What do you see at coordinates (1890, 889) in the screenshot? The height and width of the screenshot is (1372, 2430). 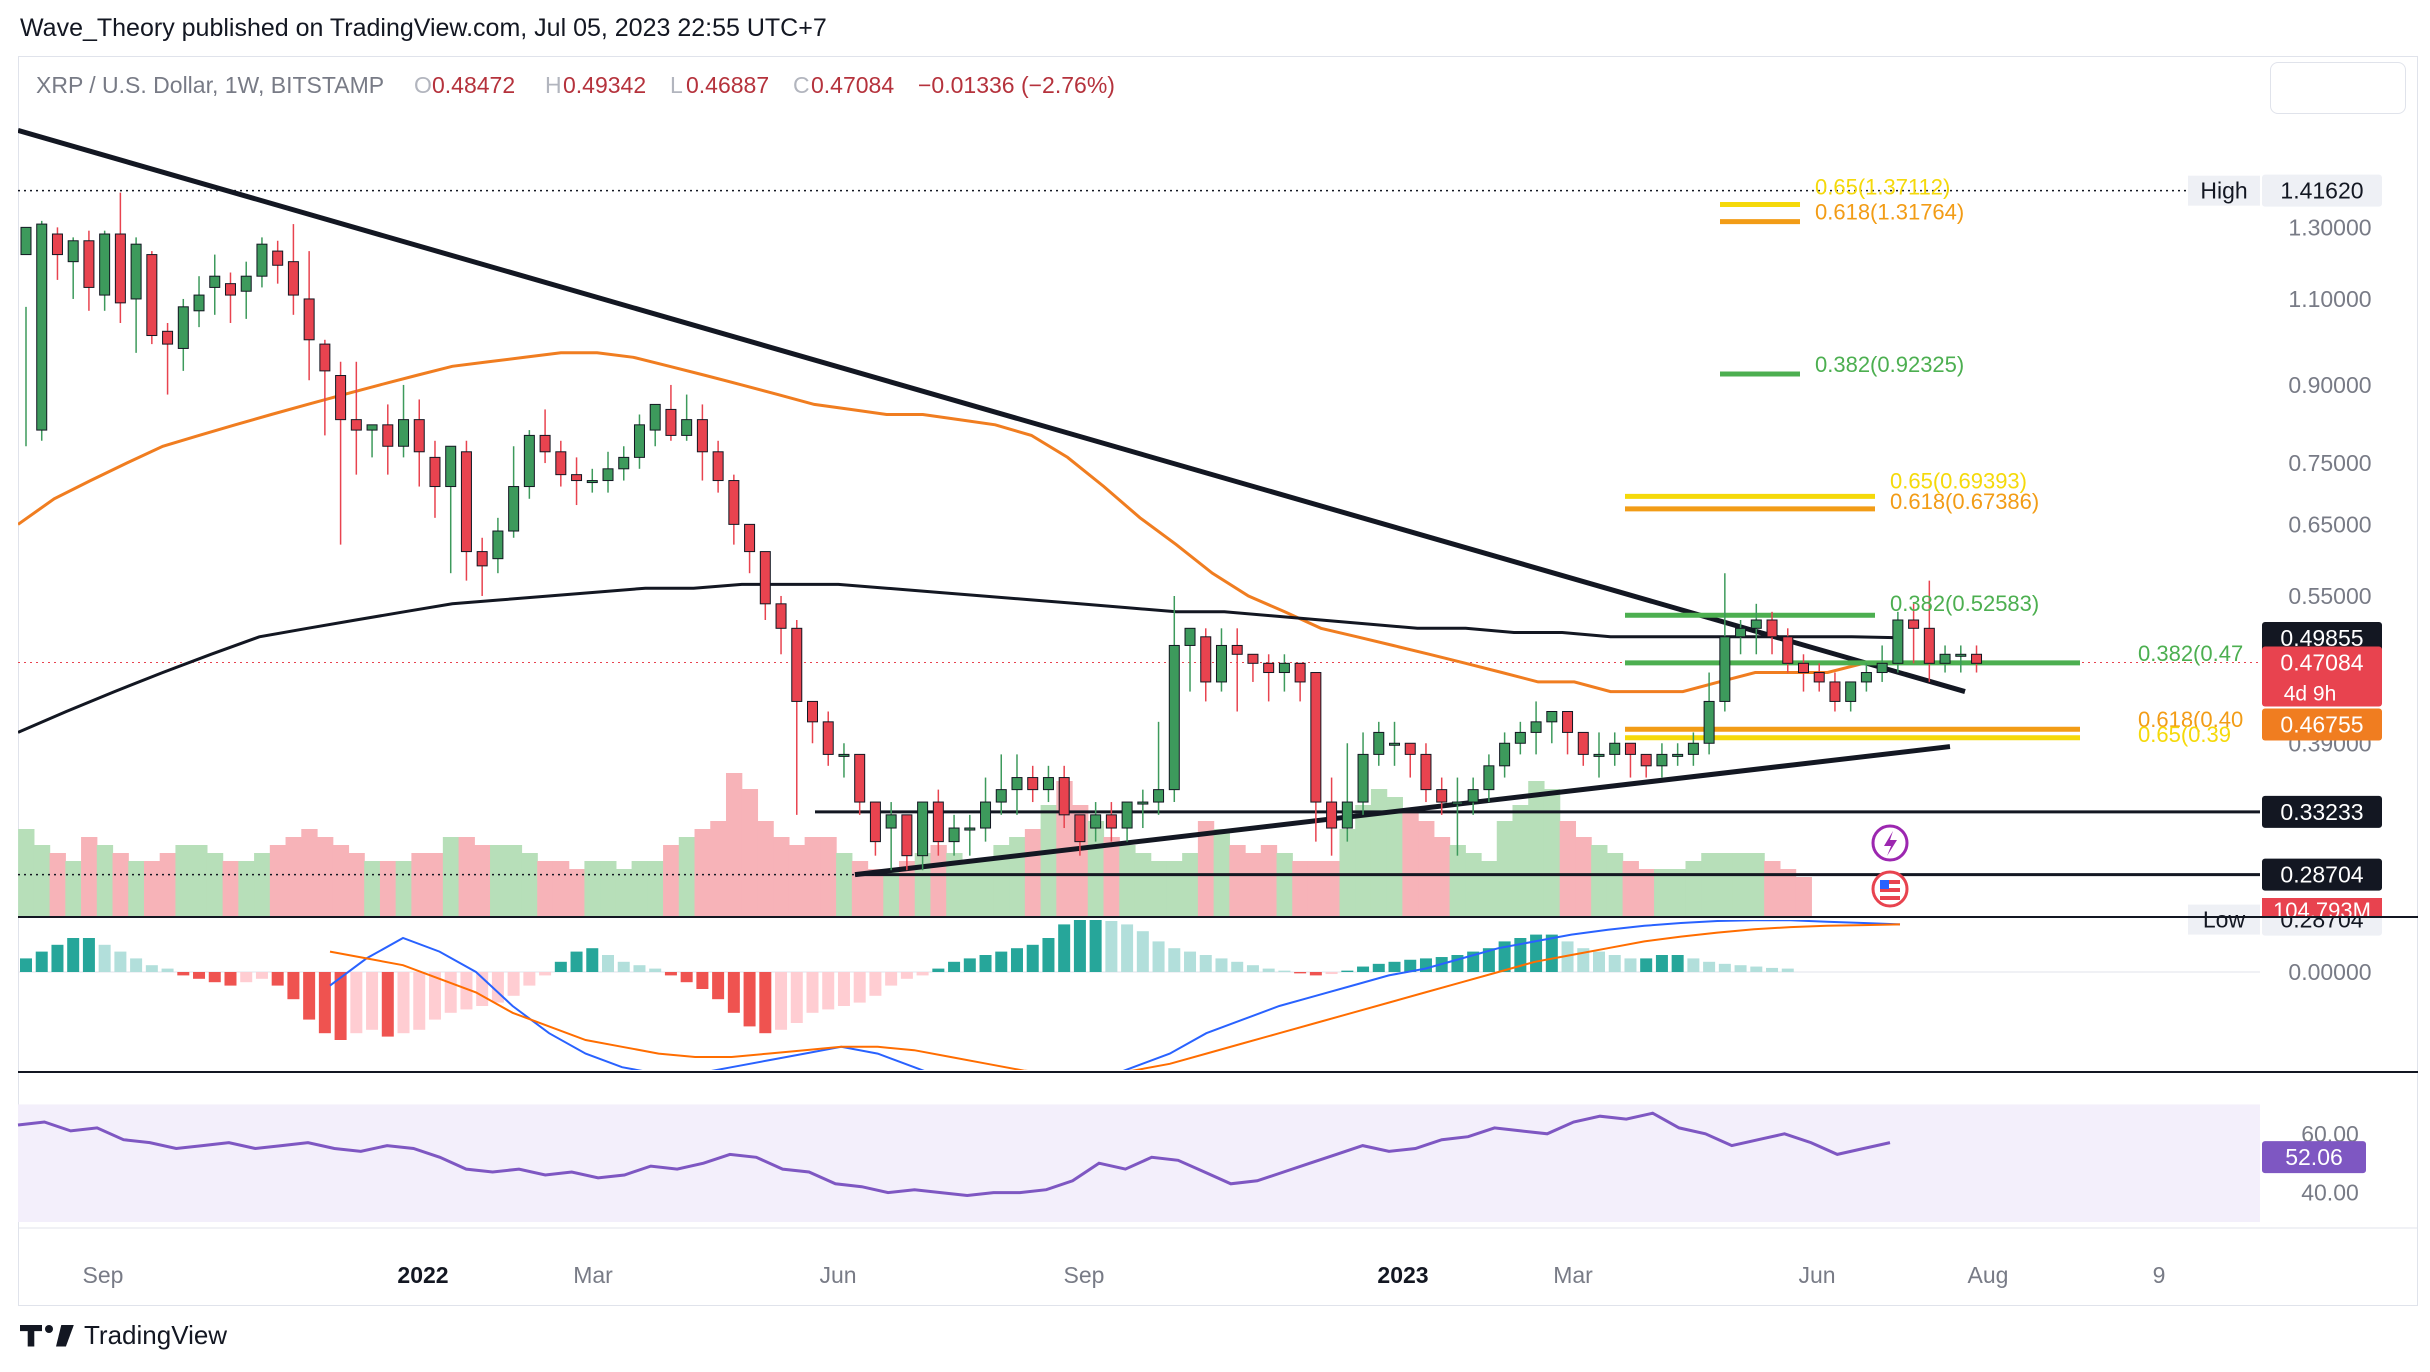 I see `us-flag-icon` at bounding box center [1890, 889].